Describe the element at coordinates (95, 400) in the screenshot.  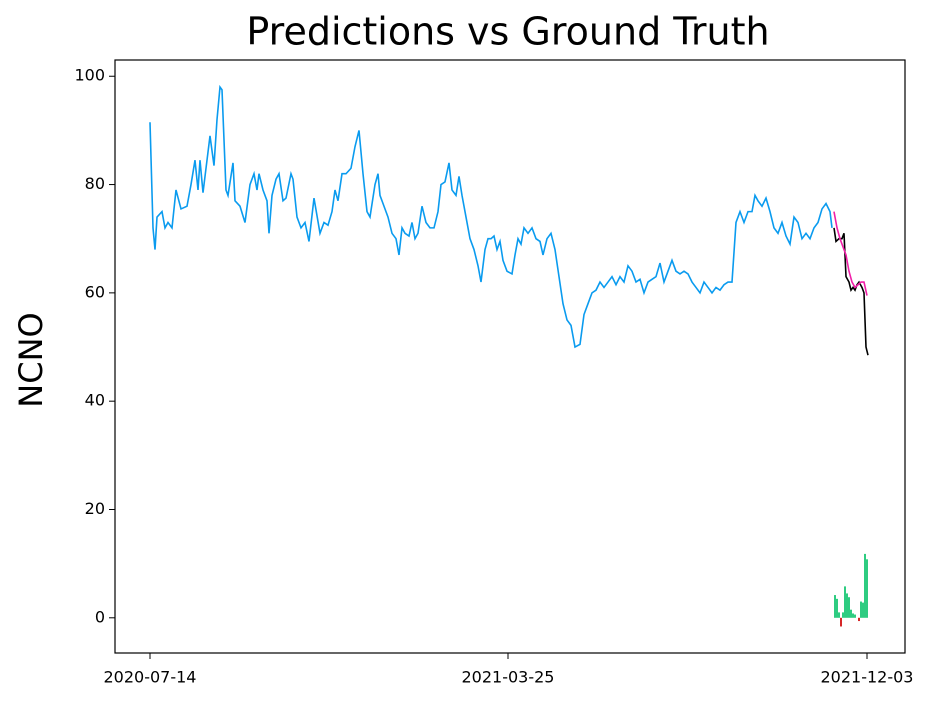
I see `y-tick-label: 40` at that location.